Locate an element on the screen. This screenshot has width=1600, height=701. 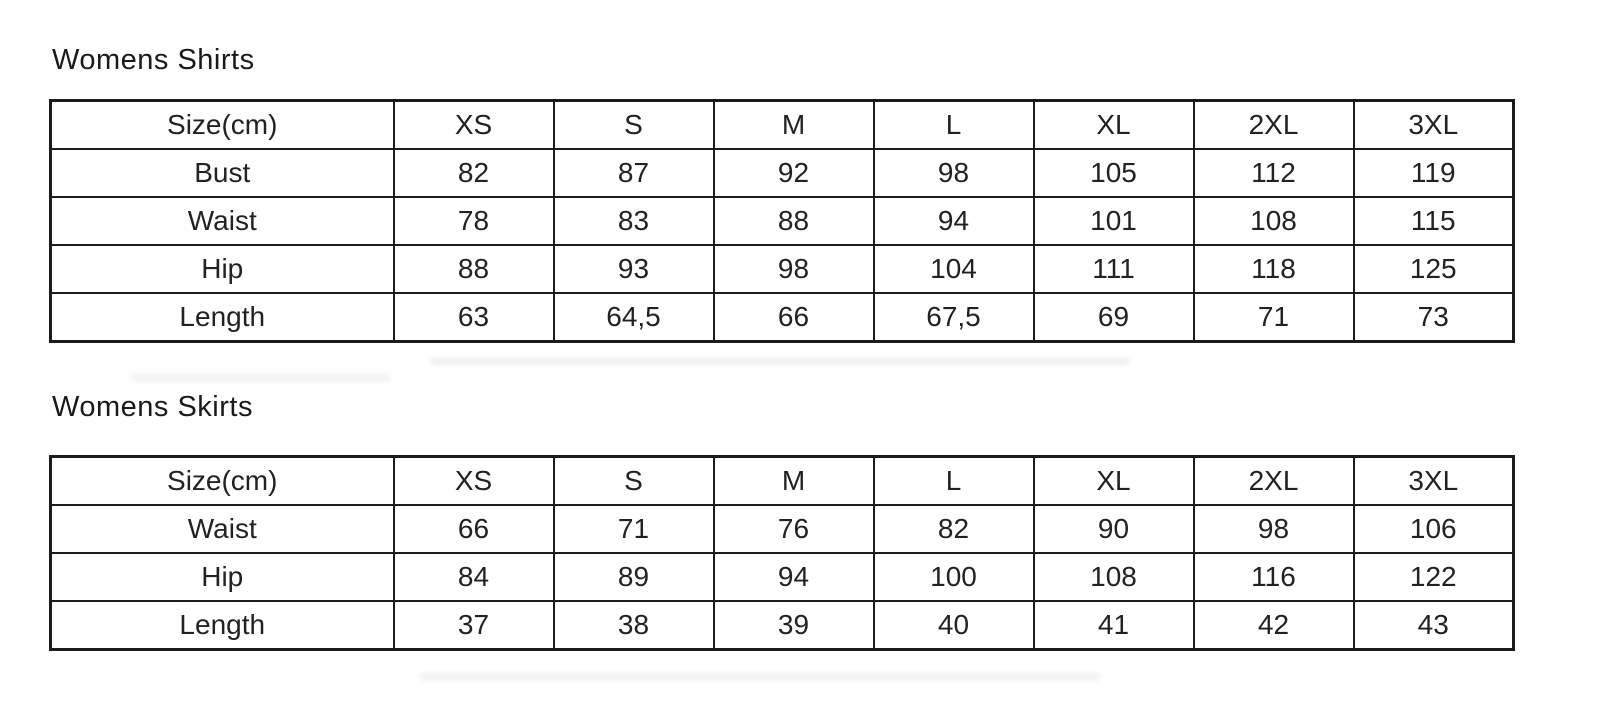
table-cell: 118 is located at coordinates (1273, 269).